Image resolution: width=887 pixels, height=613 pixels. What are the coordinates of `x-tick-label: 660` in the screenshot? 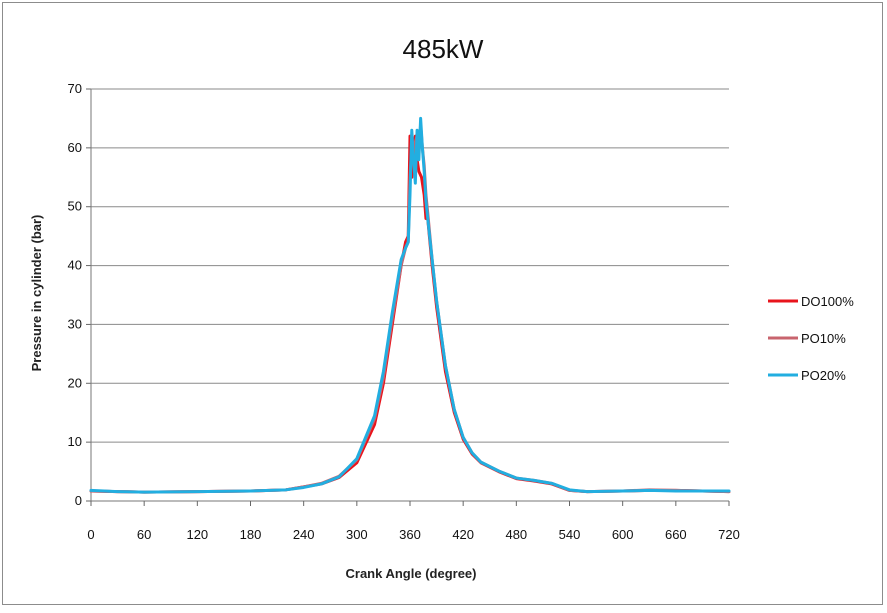 It's located at (676, 534).